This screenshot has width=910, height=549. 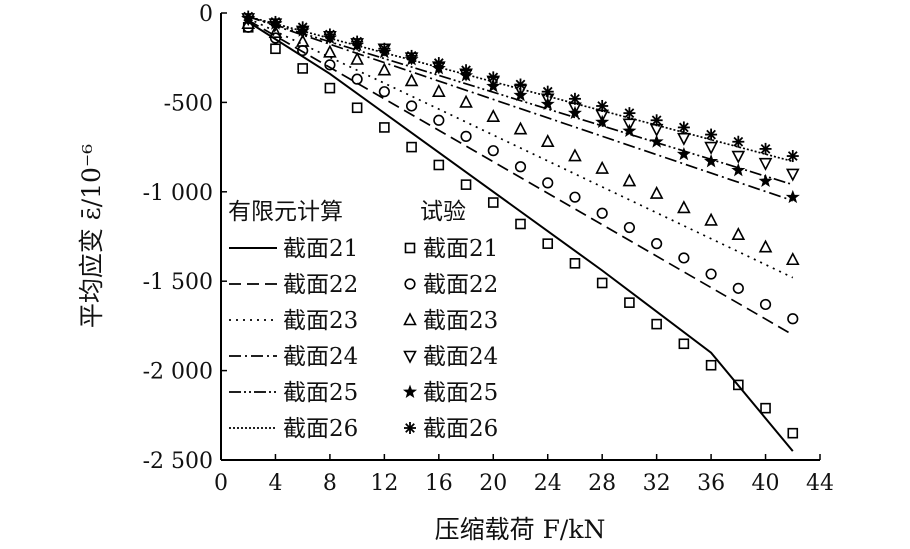 What do you see at coordinates (460, 429) in the screenshot?
I see `legend-label-test: 截面26` at bounding box center [460, 429].